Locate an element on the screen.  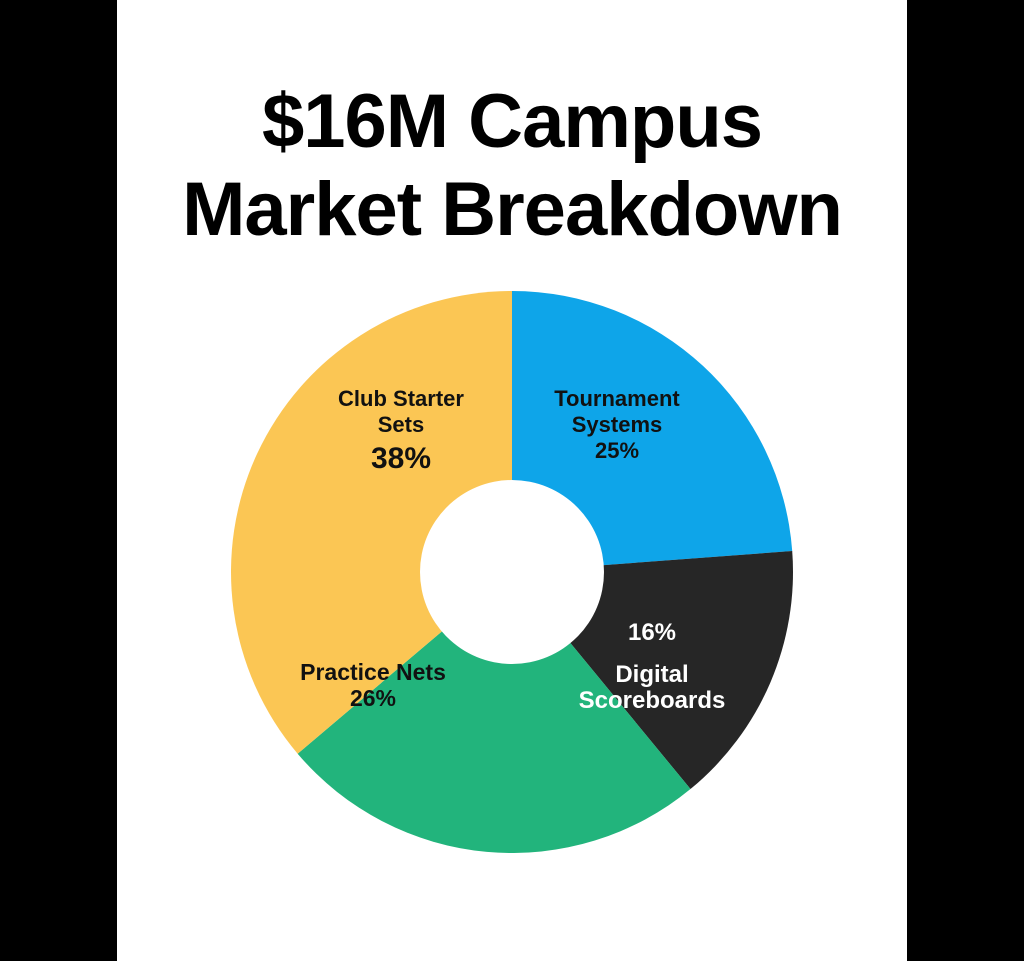
slice-category-label: Tournament is located at coordinates (617, 398).